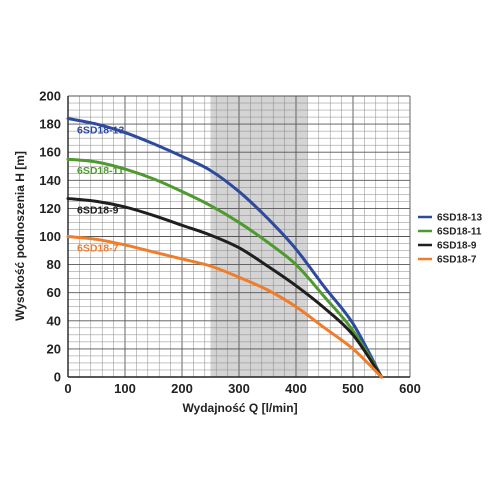 The width and height of the screenshot is (500, 500). Describe the element at coordinates (50, 152) in the screenshot. I see `y-tick-label: 160` at that location.